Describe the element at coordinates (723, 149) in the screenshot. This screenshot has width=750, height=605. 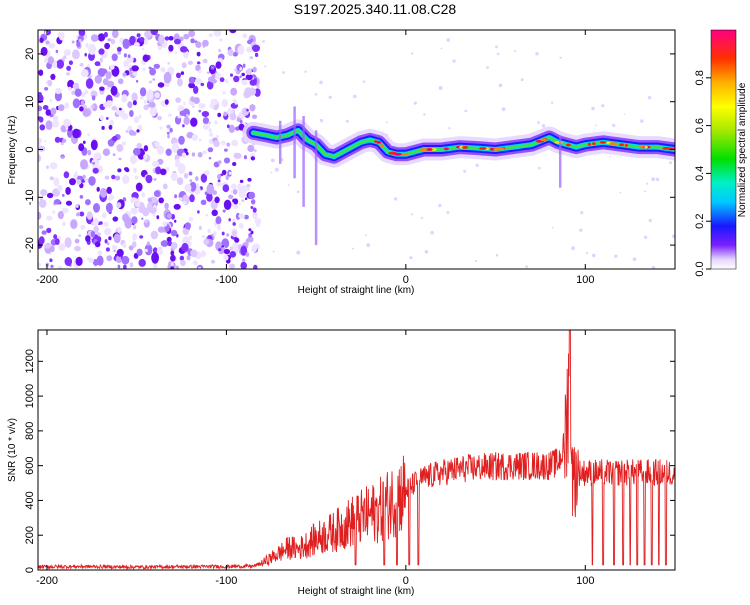
I see `colorbar-gradient` at that location.